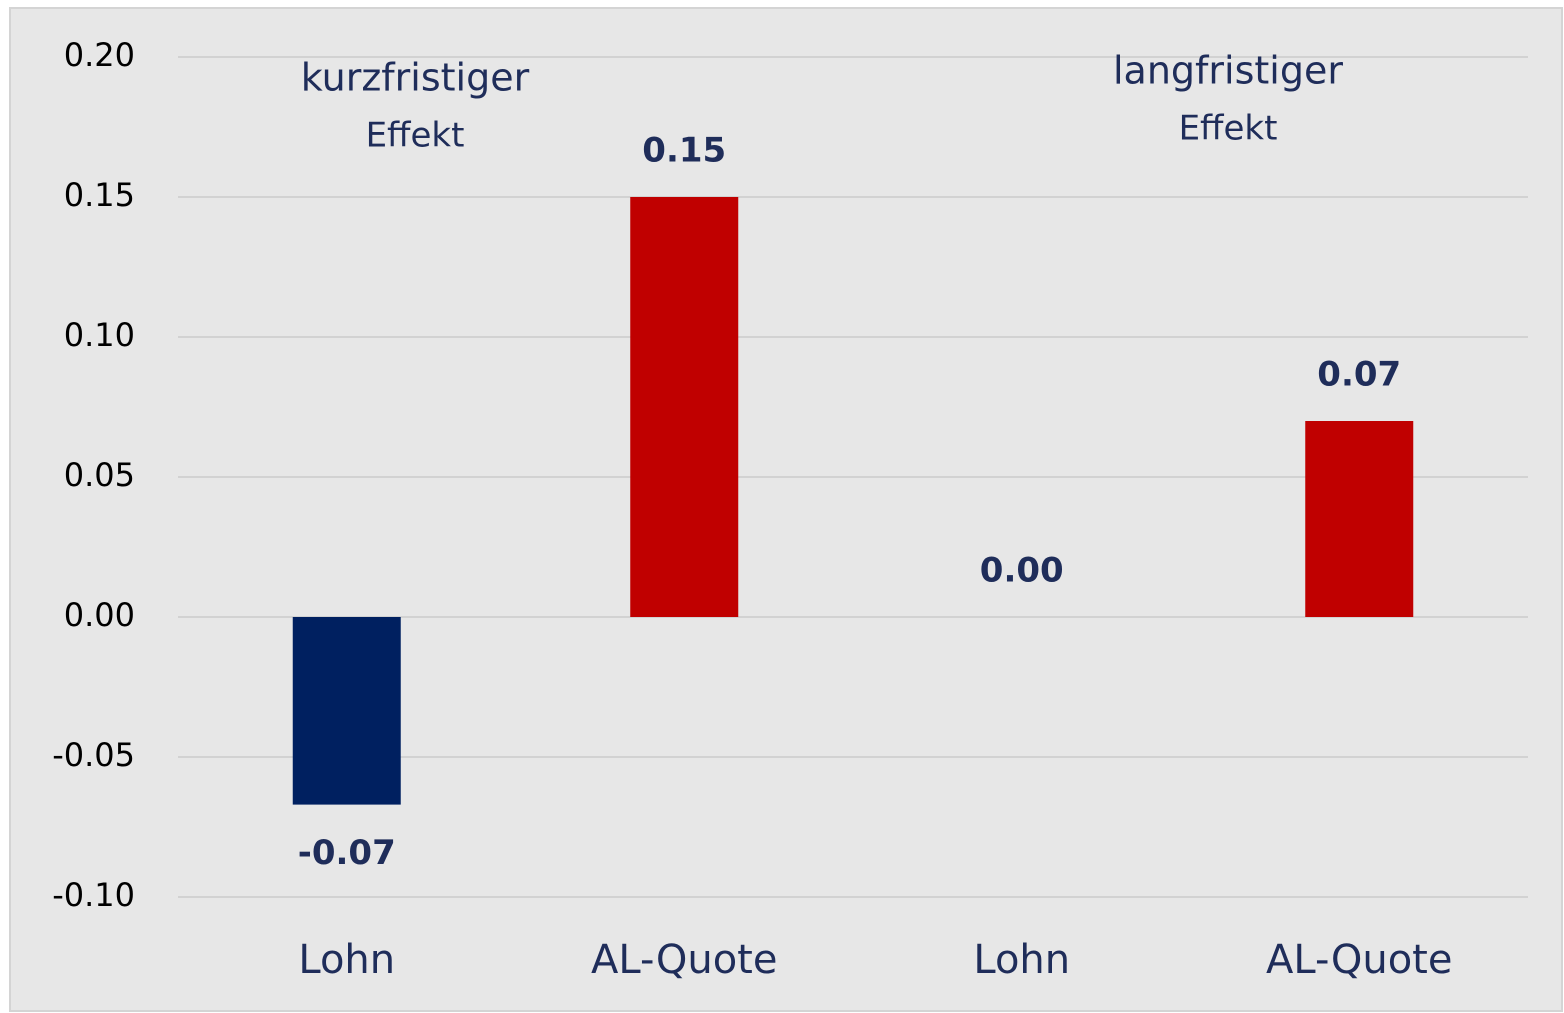  I want to click on y-tick-label: -0.05, so click(93, 755).